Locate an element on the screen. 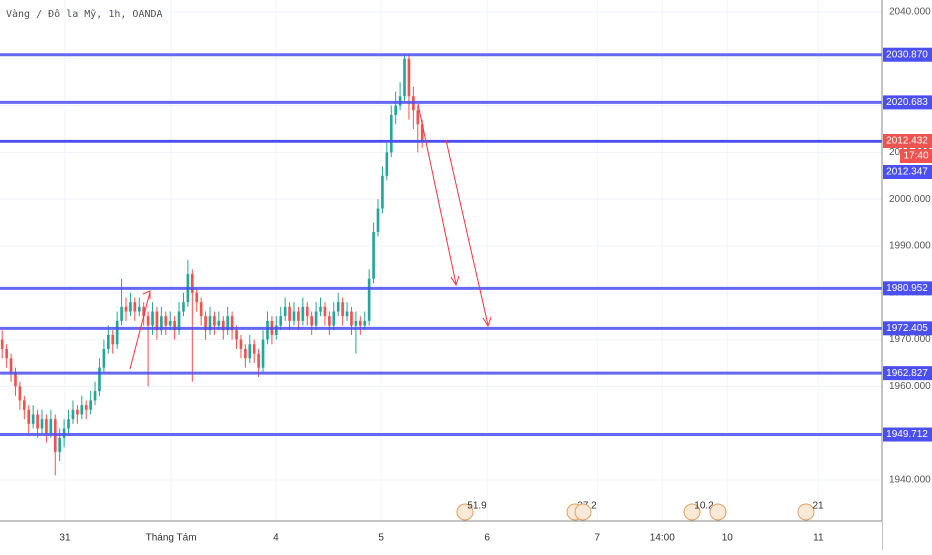 The width and height of the screenshot is (932, 555). x-tick-label: 6 is located at coordinates (487, 538).